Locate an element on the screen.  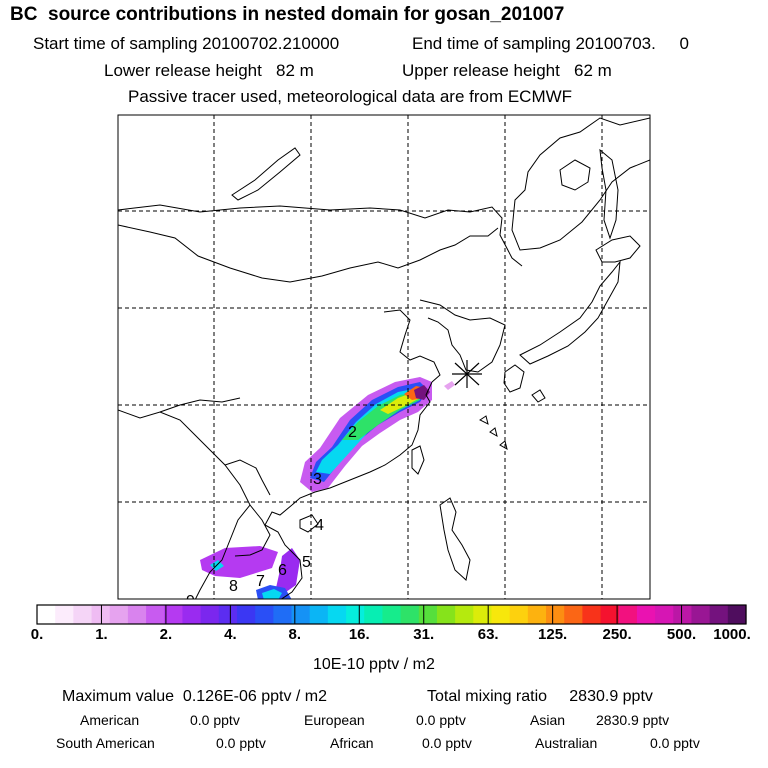
plume-field is located at coordinates (327, 488).